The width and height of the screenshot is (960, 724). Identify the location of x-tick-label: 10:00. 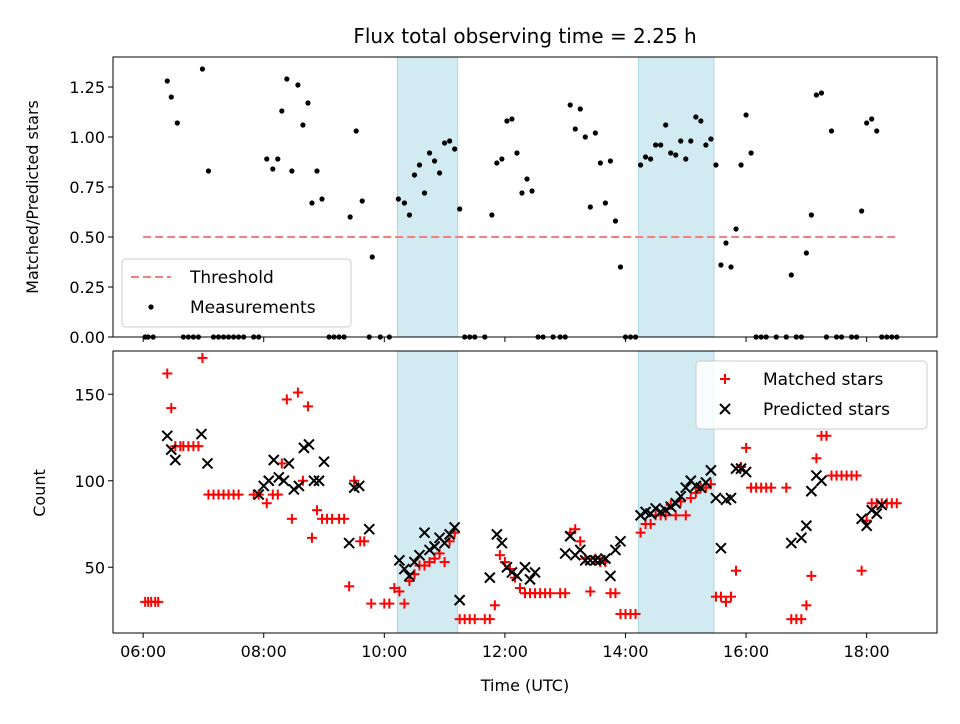
(384, 651).